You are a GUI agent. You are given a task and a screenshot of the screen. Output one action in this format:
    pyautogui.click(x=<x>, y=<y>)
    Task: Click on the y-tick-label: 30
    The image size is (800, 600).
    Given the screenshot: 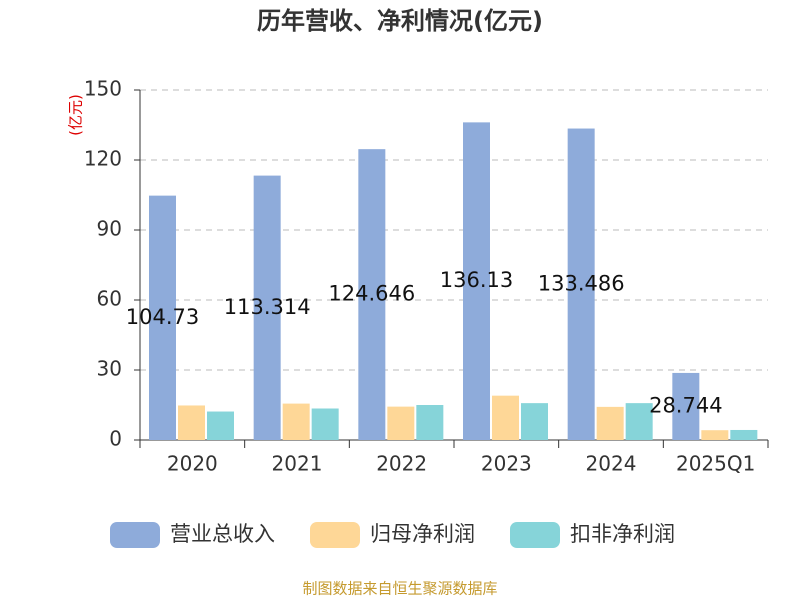 What is the action you would take?
    pyautogui.click(x=109, y=369)
    